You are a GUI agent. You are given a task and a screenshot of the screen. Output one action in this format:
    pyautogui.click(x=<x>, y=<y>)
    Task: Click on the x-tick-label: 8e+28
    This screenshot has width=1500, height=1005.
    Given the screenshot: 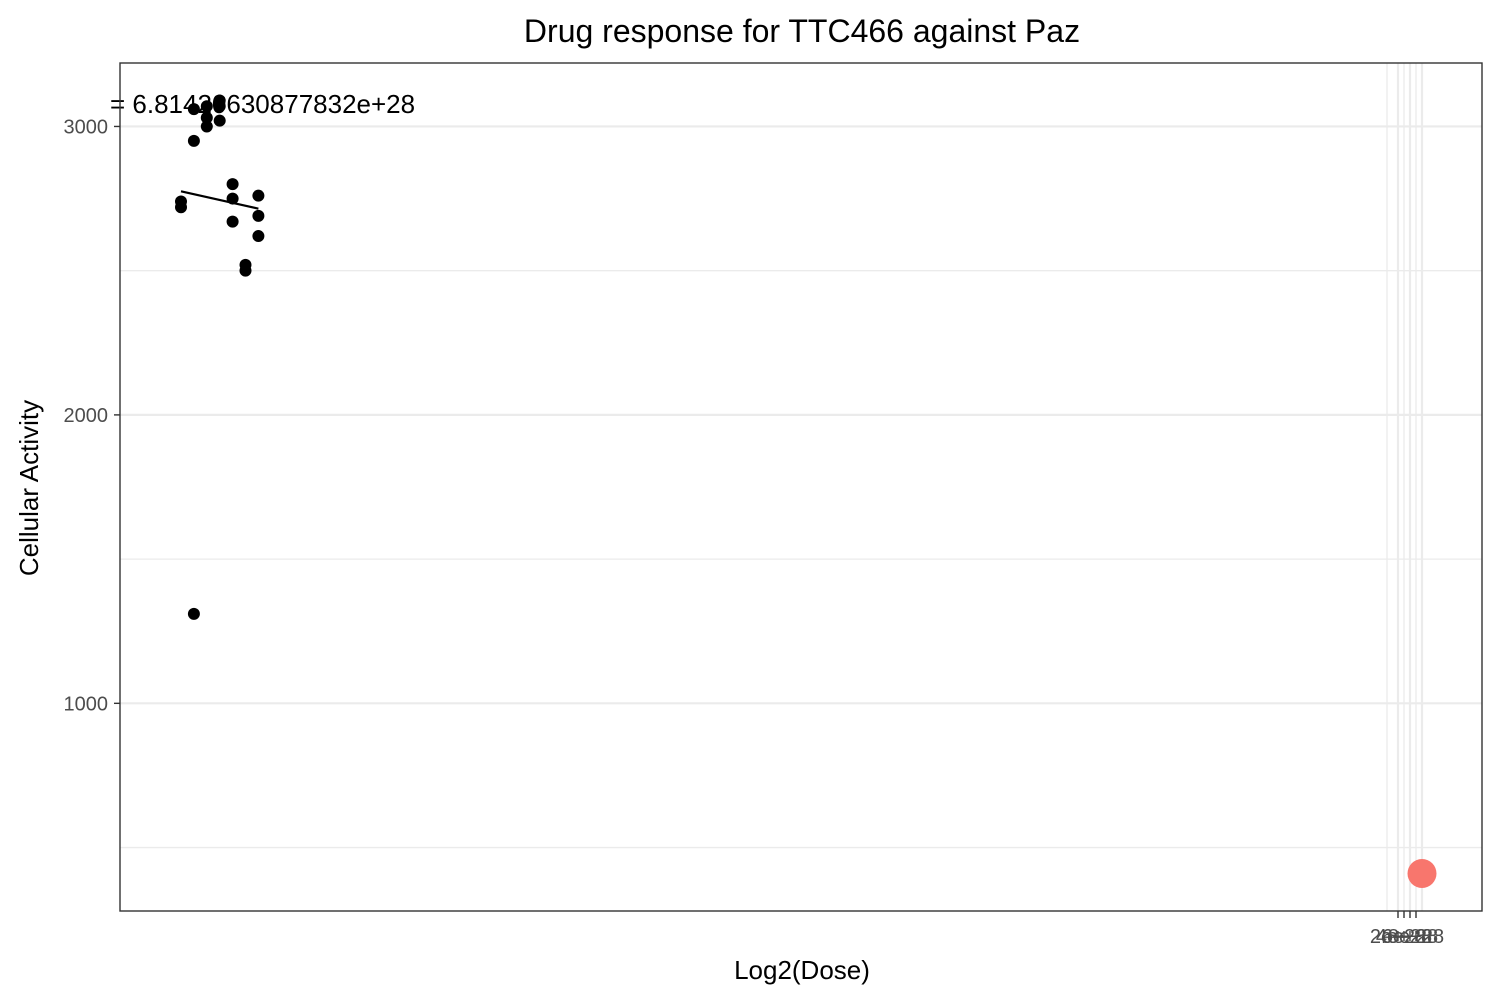 What is the action you would take?
    pyautogui.click(x=1416, y=937)
    